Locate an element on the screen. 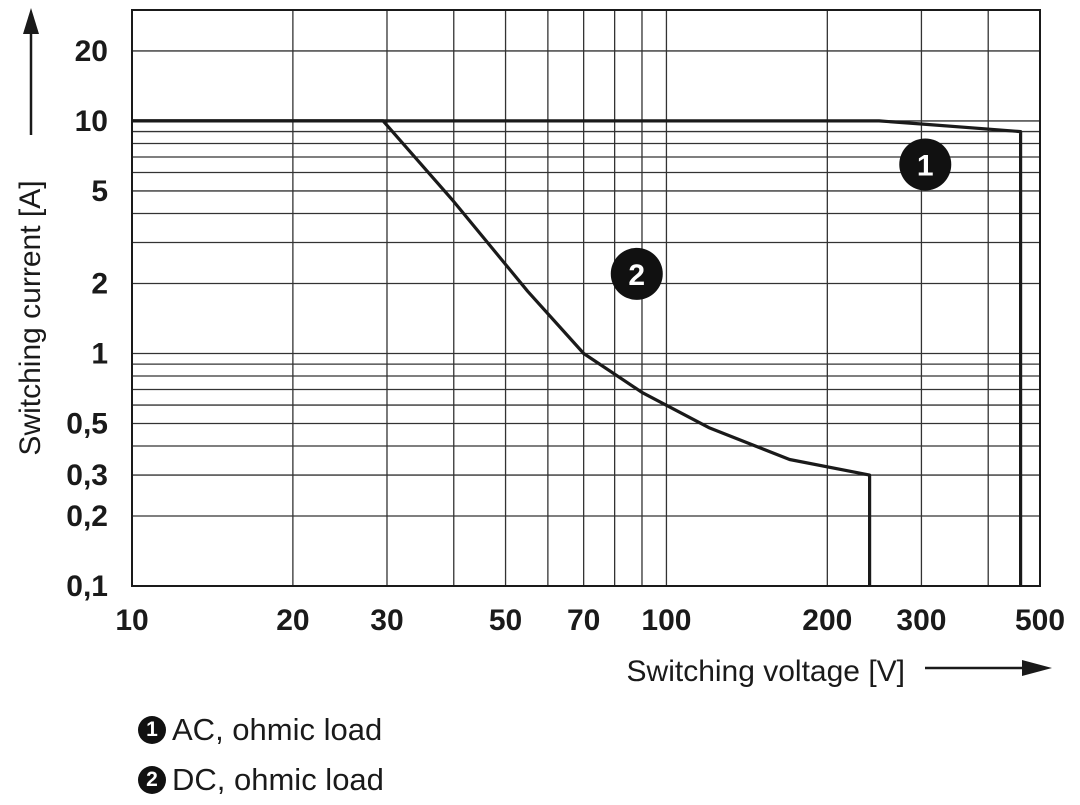  x-tick-label: 10 is located at coordinates (131, 620).